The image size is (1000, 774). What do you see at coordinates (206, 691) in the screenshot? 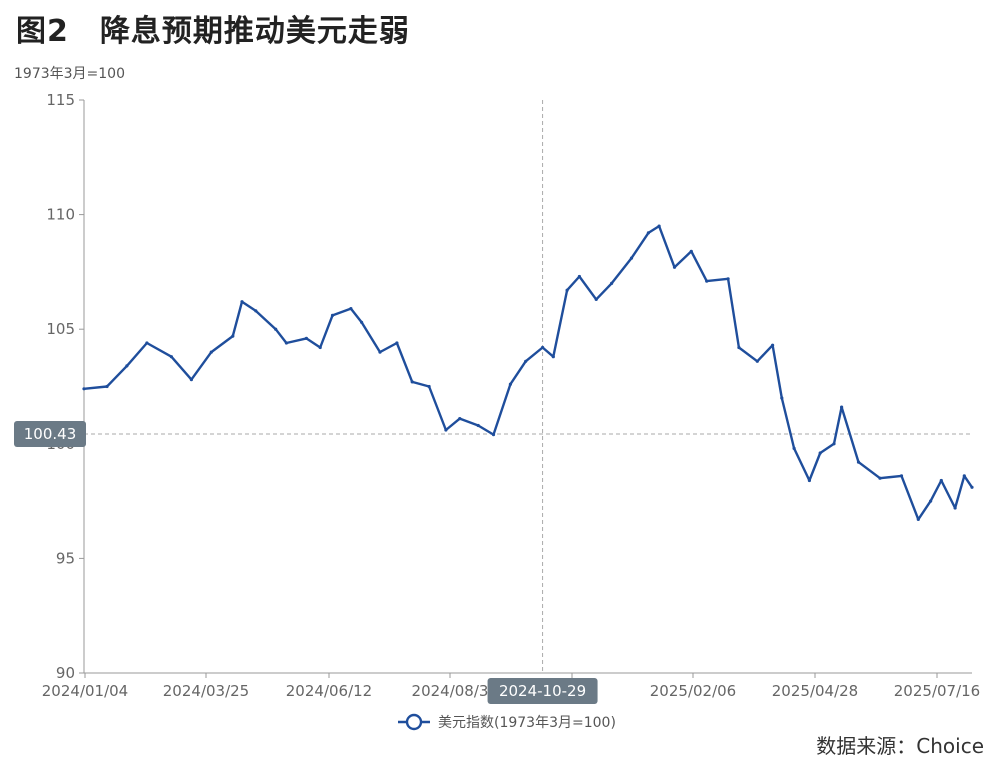
I see `x-tick-label: 2024/03/25` at bounding box center [206, 691].